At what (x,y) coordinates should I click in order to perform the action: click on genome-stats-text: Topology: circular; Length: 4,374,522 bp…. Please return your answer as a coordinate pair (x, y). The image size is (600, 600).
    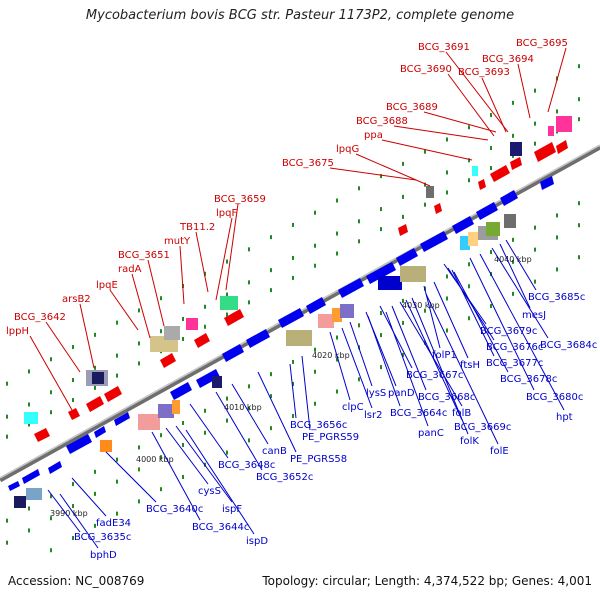
    Looking at the image, I should click on (427, 581).